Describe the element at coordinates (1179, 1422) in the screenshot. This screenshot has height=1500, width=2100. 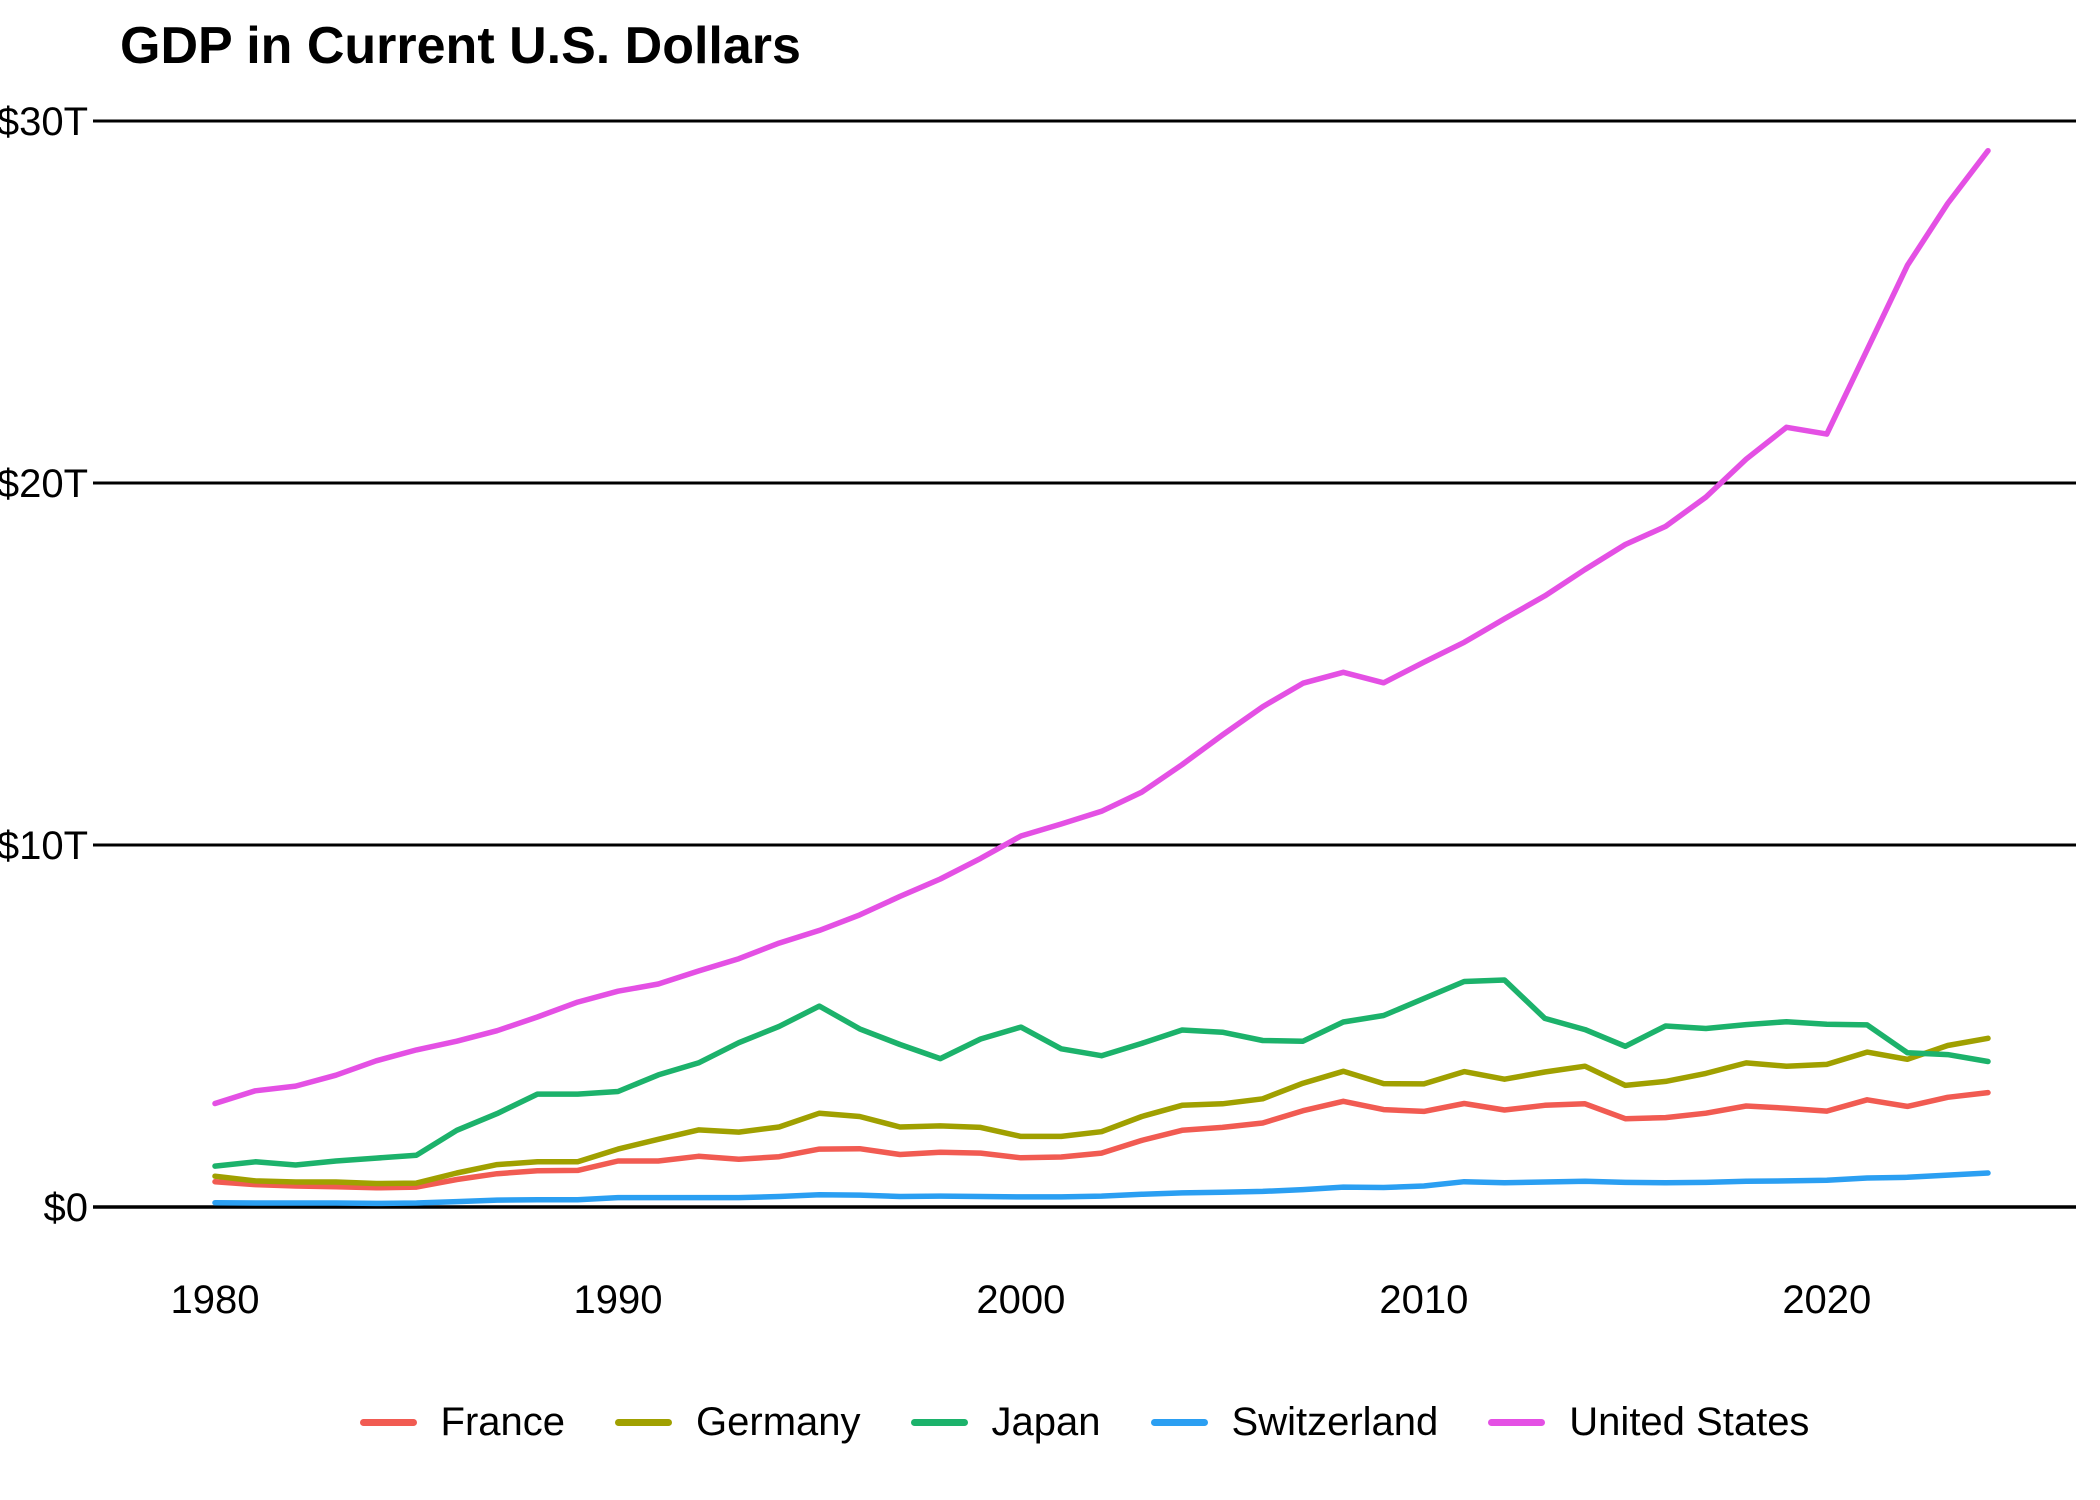
I see `legend-swatch-switzerland` at that location.